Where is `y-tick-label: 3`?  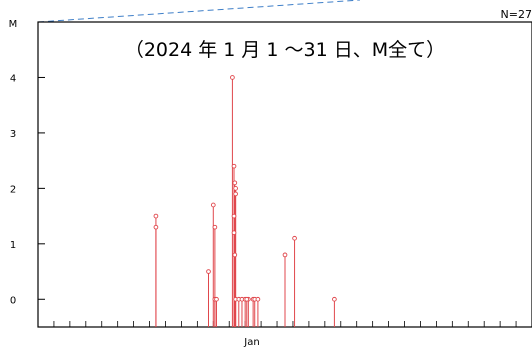 y-tick-label: 3 is located at coordinates (13, 134).